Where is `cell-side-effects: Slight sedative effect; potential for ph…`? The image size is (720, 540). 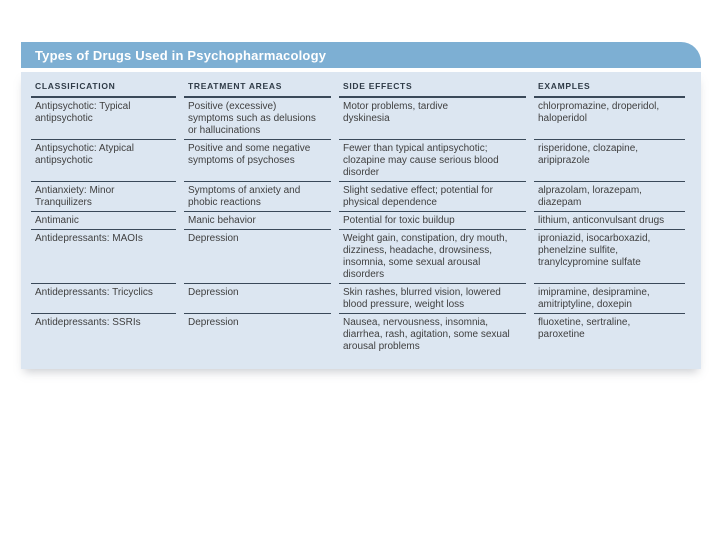 cell-side-effects: Slight sedative effect; potential for ph… is located at coordinates (432, 197).